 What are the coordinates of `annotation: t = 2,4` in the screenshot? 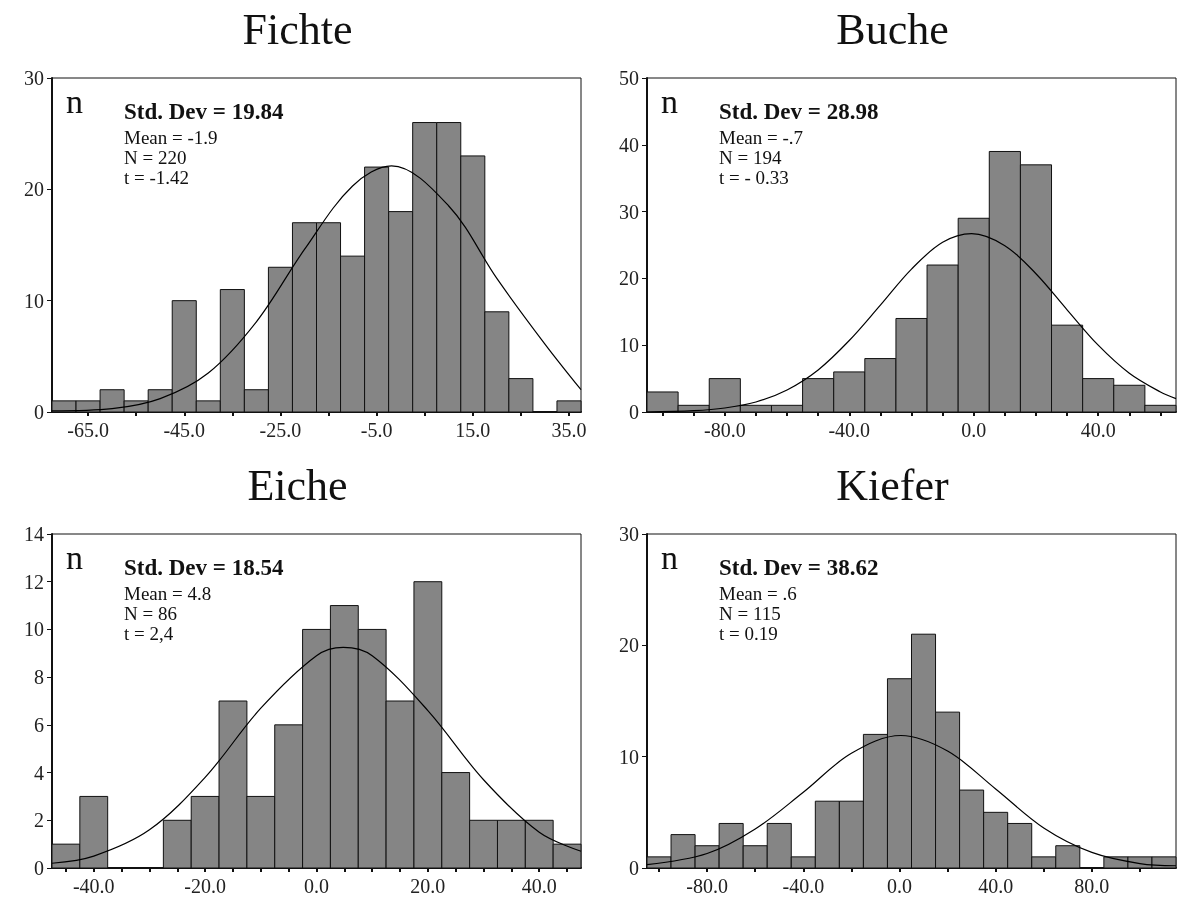 It's located at (149, 633).